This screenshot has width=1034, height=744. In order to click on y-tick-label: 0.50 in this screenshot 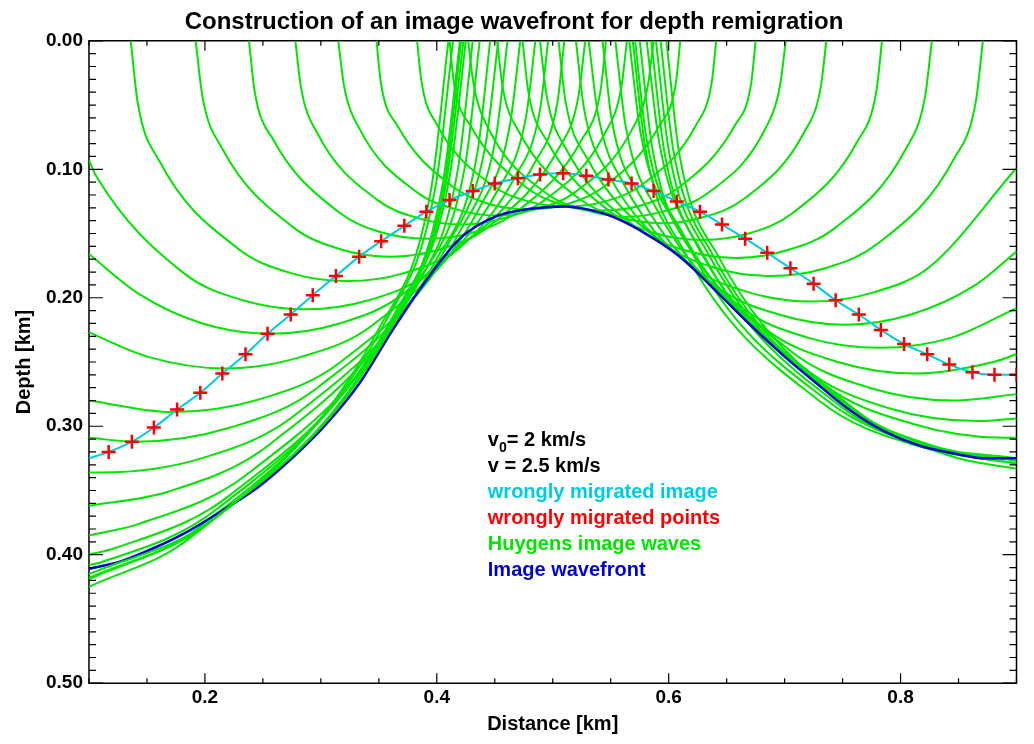, I will do `click(64, 682)`.